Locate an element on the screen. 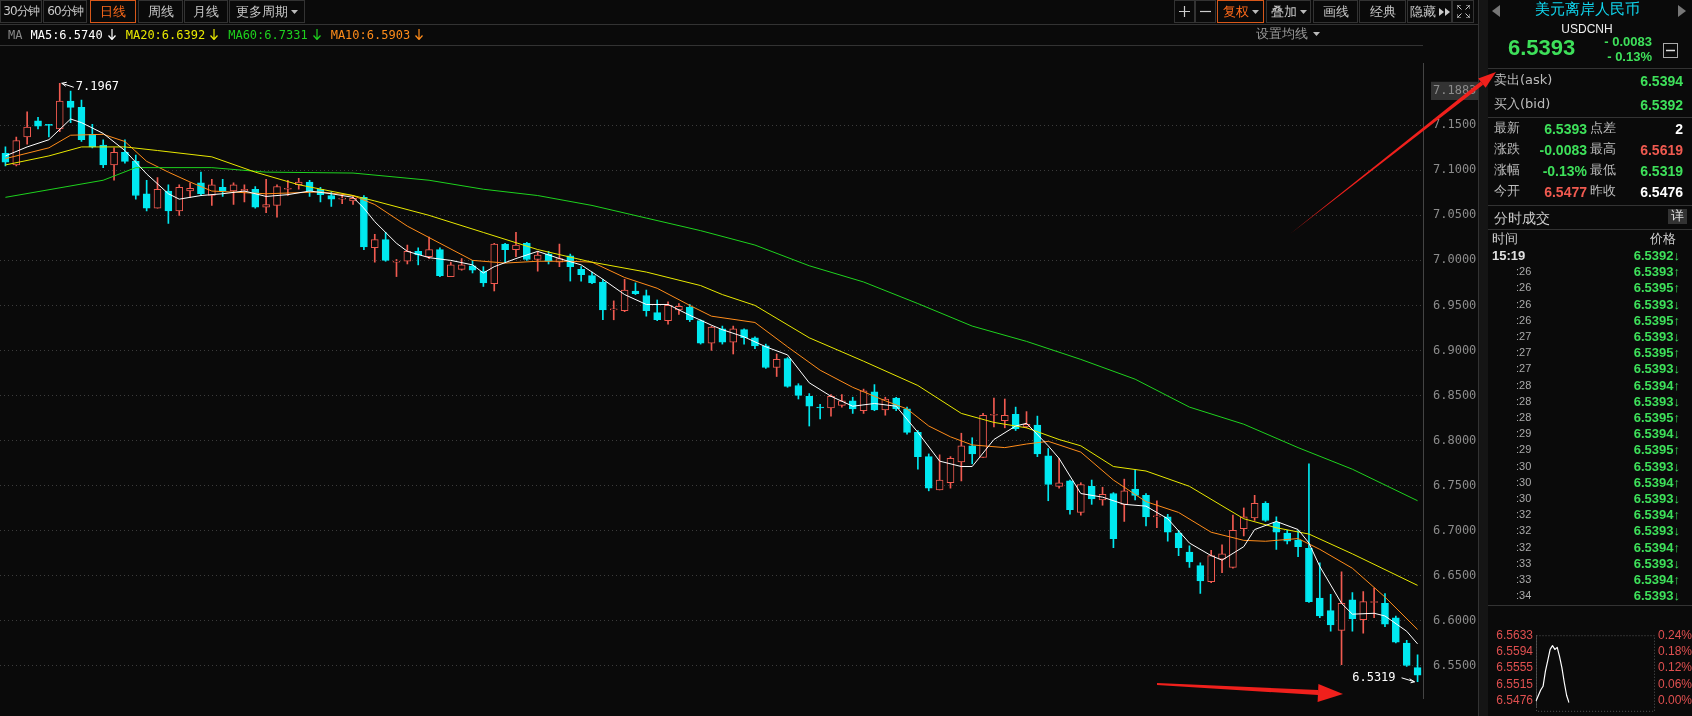 This screenshot has width=1692, height=716. legend-label: MA60:6.7331 is located at coordinates (268, 34).